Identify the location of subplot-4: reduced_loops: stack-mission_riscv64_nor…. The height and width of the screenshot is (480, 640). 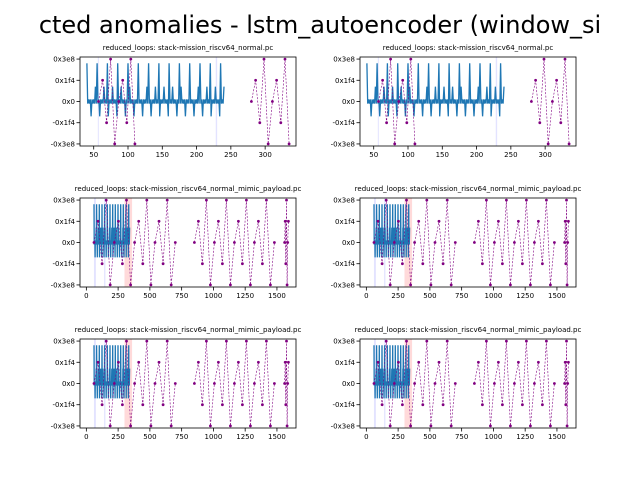
(456, 242).